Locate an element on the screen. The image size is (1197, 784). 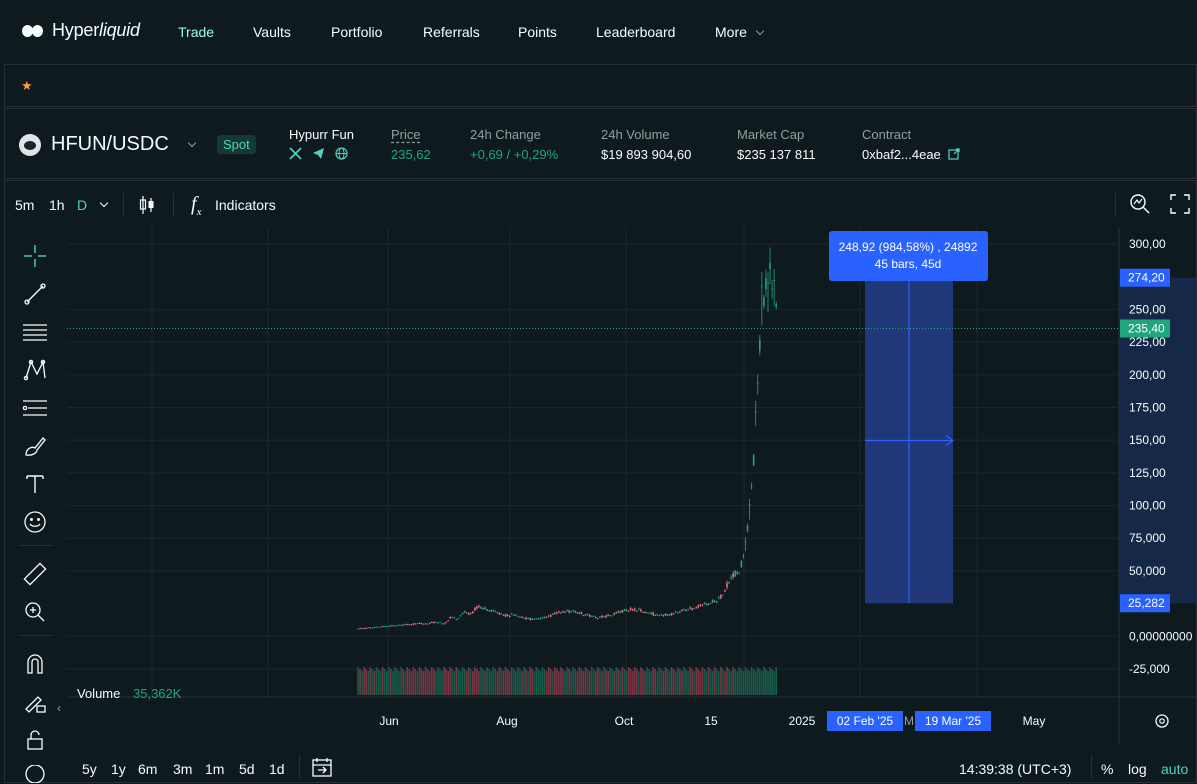
nav-item-vaults: Vaults is located at coordinates (272, 32).